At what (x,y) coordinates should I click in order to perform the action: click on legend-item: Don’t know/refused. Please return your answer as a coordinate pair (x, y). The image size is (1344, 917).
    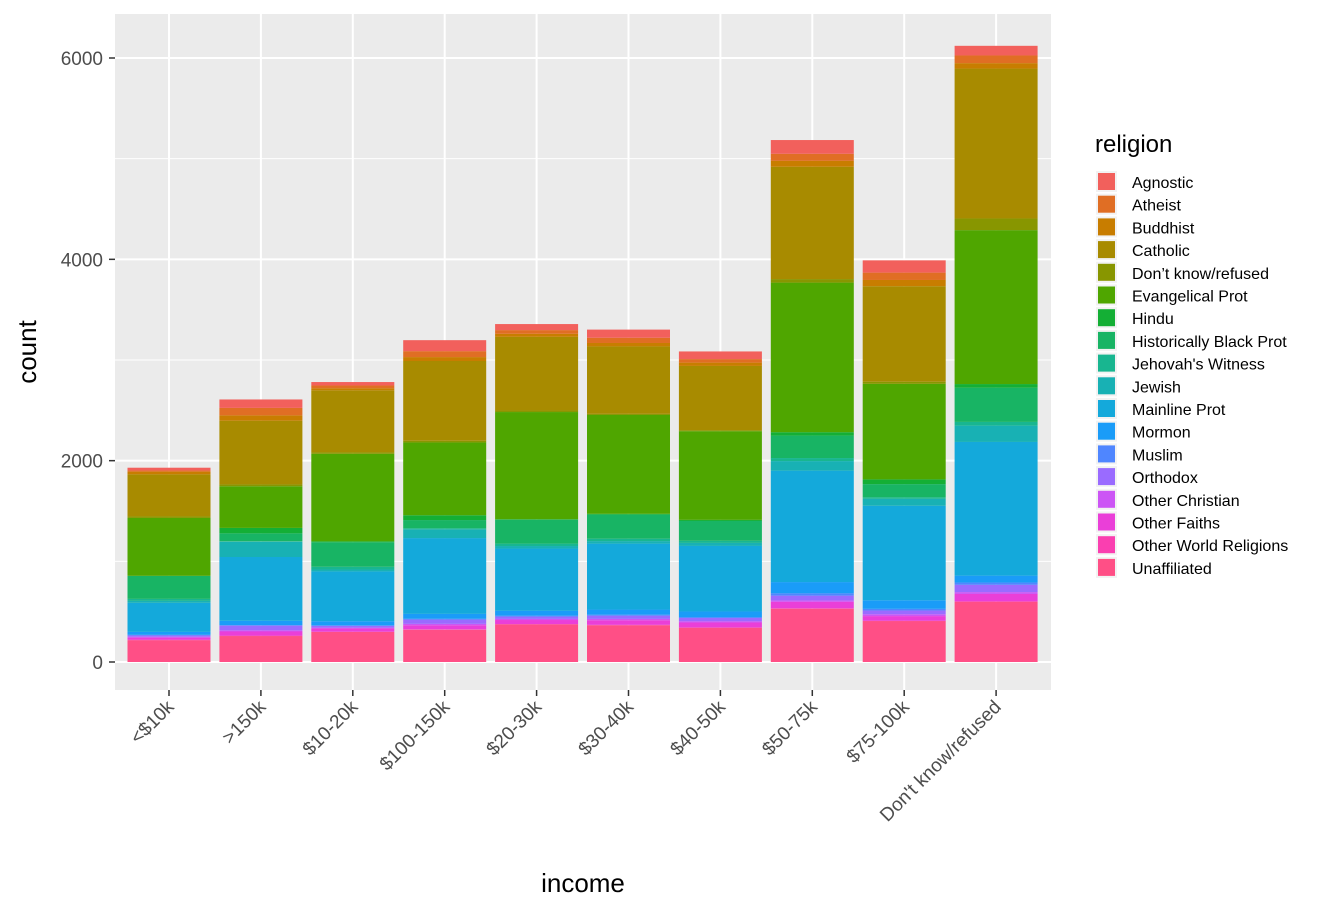
    Looking at the image, I should click on (1182, 272).